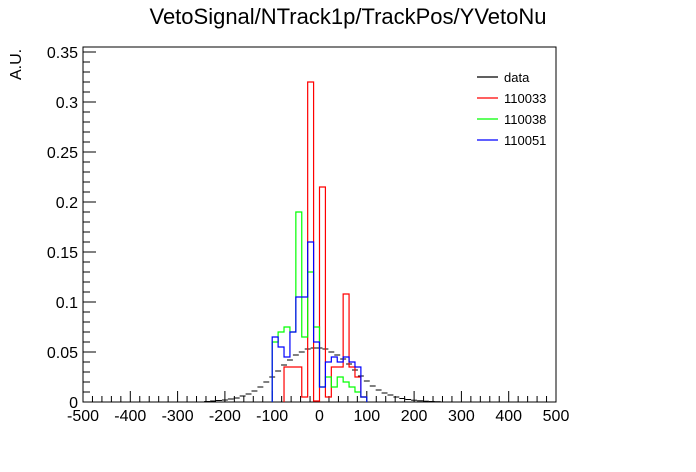  I want to click on x-tick-label: 200, so click(414, 416).